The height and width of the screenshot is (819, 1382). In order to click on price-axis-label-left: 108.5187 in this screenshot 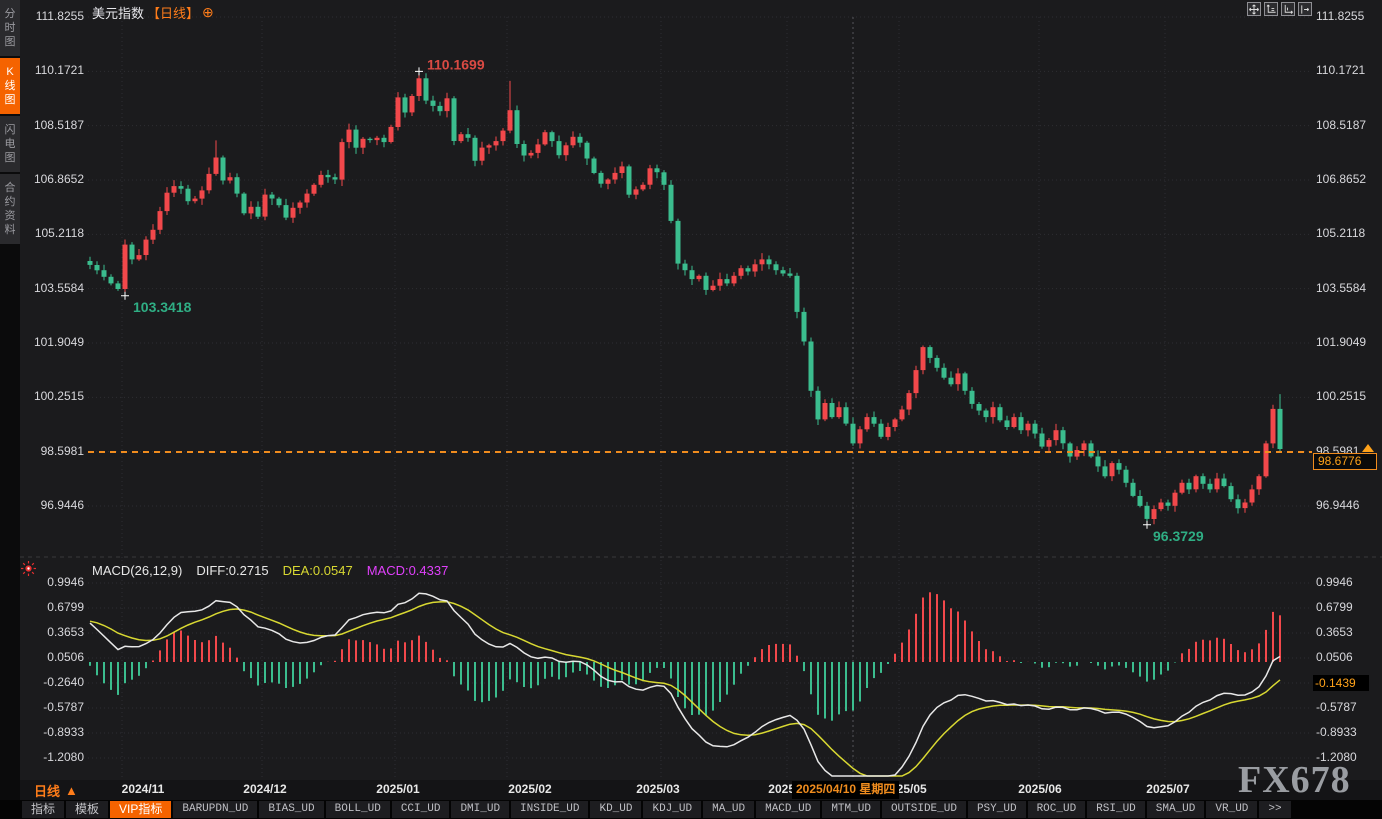, I will do `click(58, 124)`.